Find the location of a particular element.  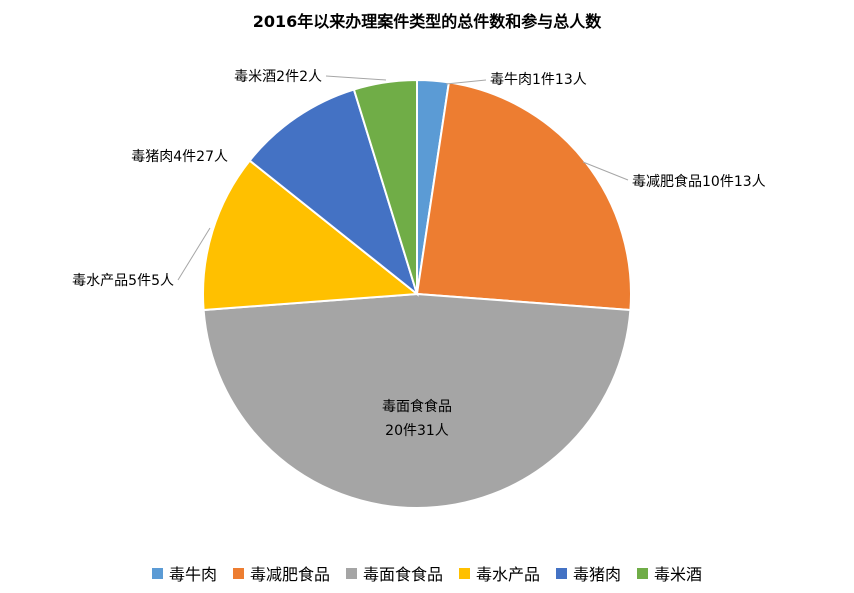

legend-item-2: 毒减肥食品 is located at coordinates (281, 573).